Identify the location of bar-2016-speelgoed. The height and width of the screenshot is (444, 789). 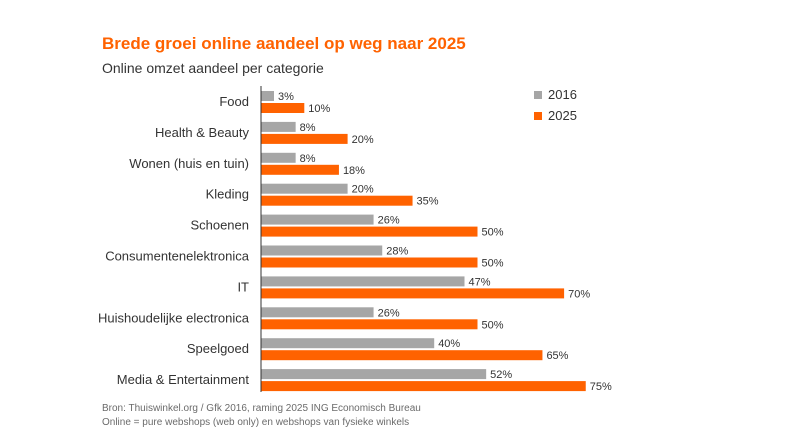
(348, 343).